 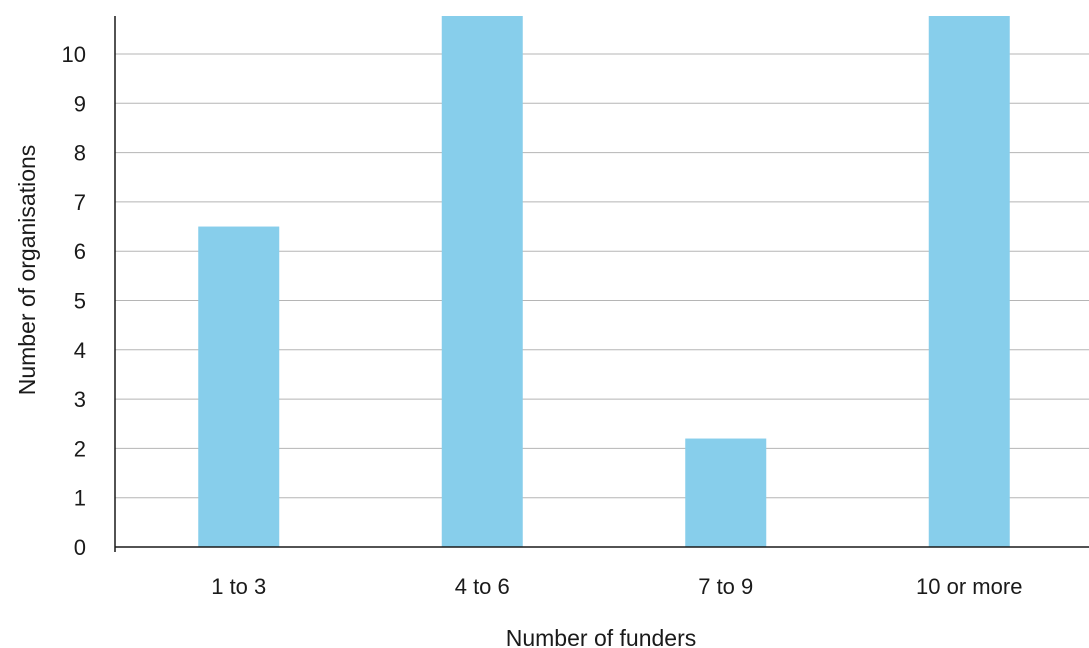 I want to click on x-axis-title: Number of funders, so click(x=601, y=636).